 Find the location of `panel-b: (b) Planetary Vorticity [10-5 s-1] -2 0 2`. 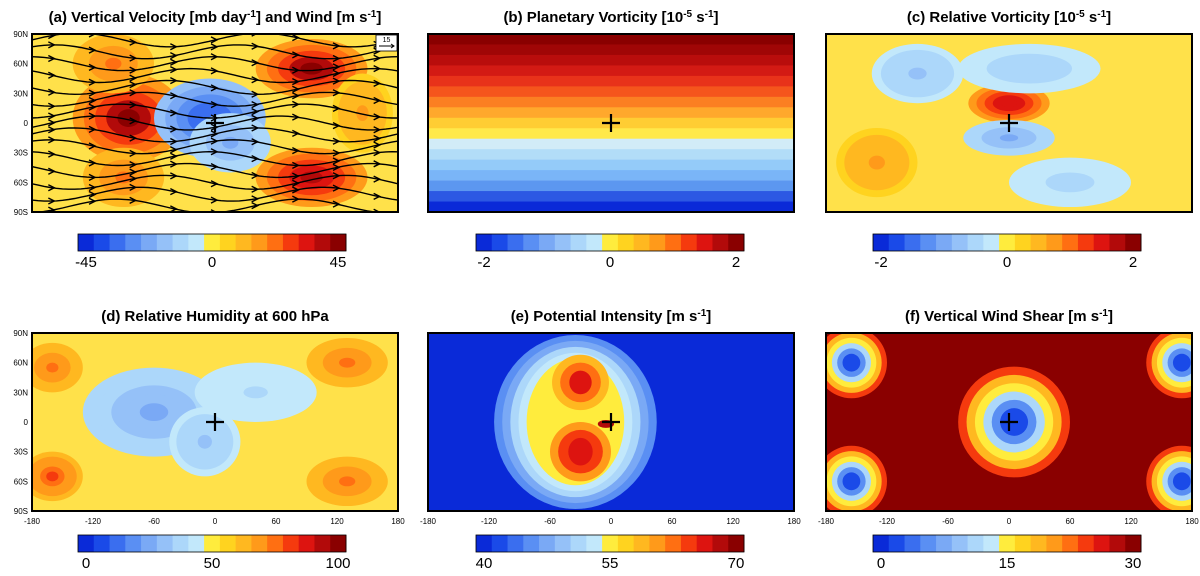

panel-b: (b) Planetary Vorticity [10-5 s-1] -2 0 2 is located at coordinates (611, 140).